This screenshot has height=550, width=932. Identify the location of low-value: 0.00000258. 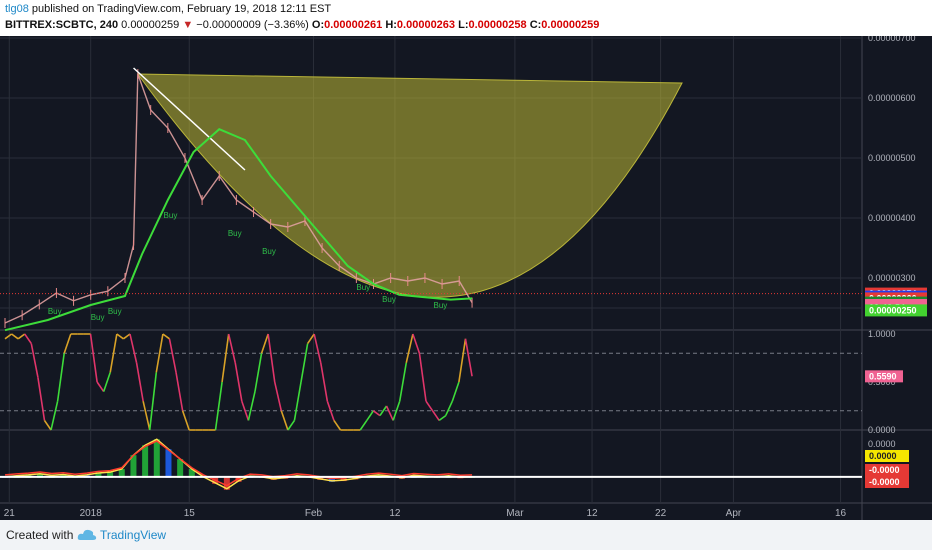
(497, 25).